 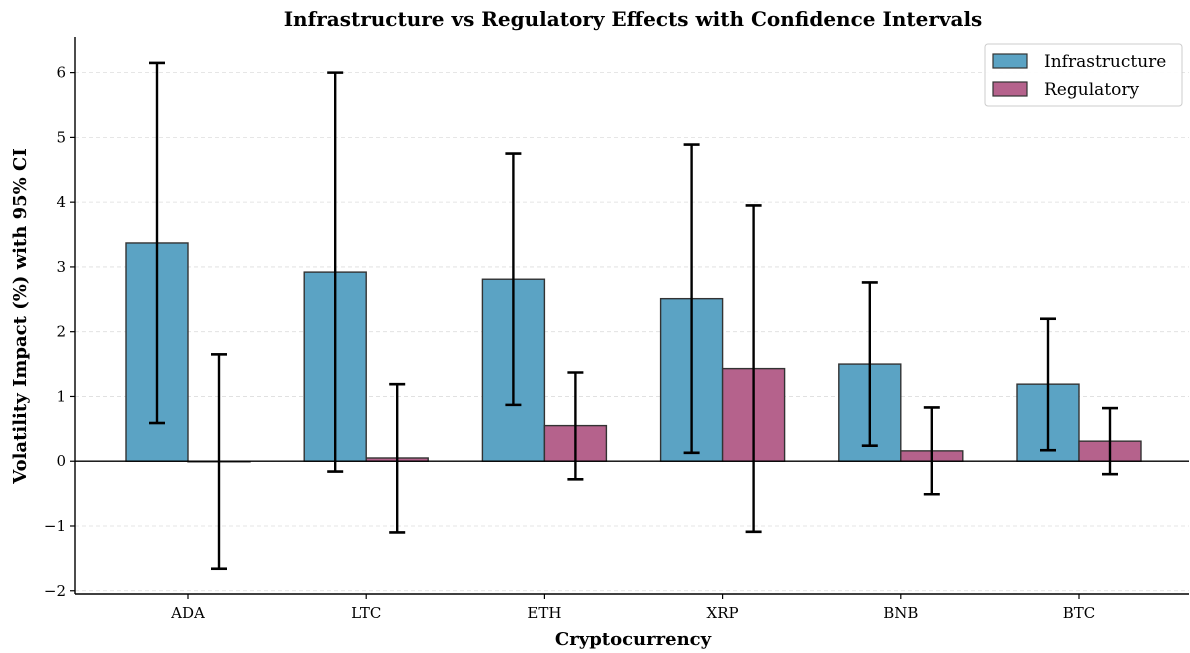 I want to click on error-bar-regulatory-ltc, so click(x=397, y=458).